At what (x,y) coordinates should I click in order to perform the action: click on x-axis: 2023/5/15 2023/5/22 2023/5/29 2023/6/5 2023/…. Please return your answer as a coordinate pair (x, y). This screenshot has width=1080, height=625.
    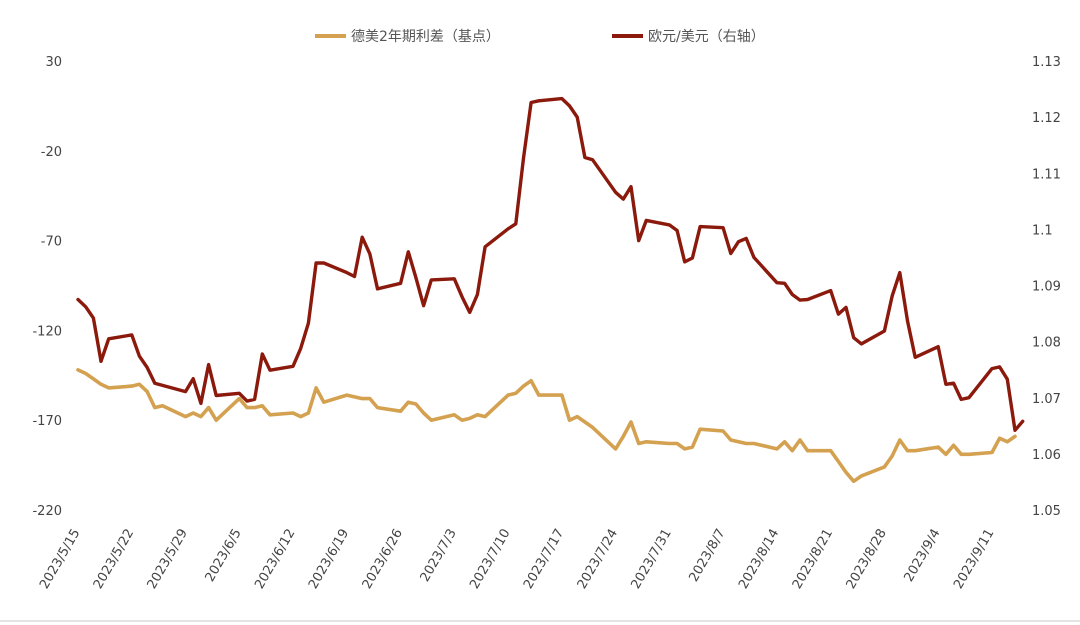
    Looking at the image, I should click on (517, 558).